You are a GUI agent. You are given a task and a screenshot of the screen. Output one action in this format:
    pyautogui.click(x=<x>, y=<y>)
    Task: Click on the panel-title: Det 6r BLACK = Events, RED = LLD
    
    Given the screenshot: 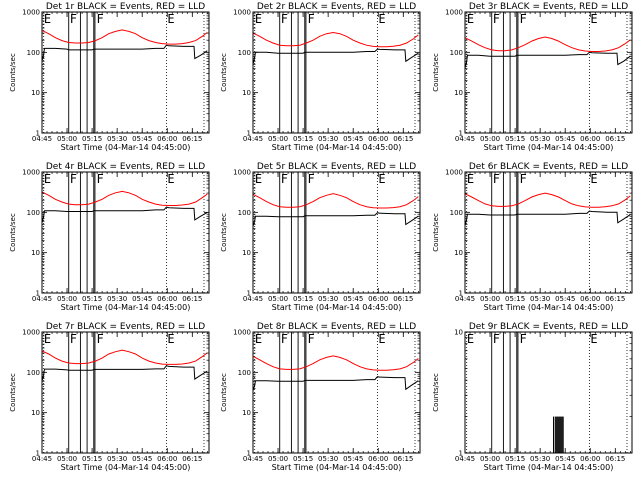 What is the action you would take?
    pyautogui.click(x=548, y=167)
    